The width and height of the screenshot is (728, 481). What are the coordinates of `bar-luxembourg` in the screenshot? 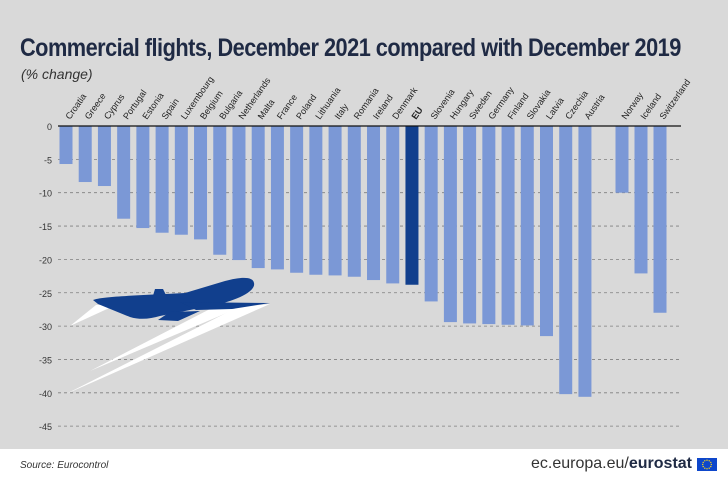 It's located at (181, 180).